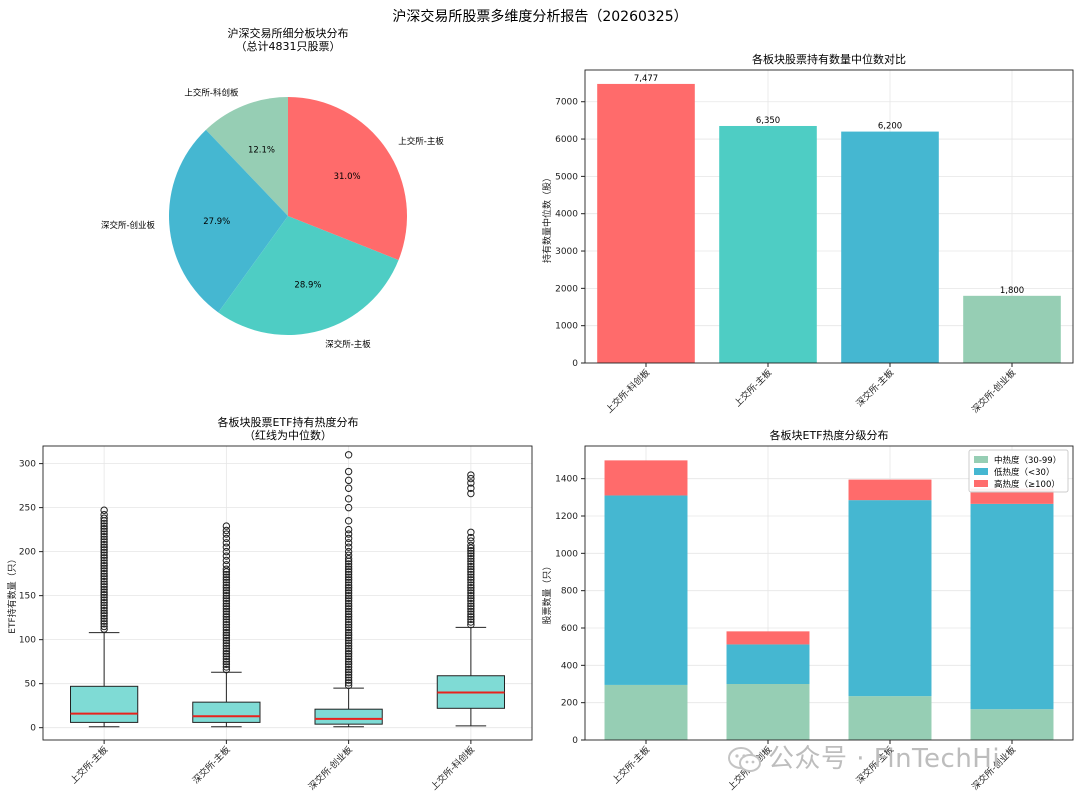 The height and width of the screenshot is (802, 1080). What do you see at coordinates (89, 765) in the screenshot?
I see `box-xtick-label: 上交所-主板` at bounding box center [89, 765].